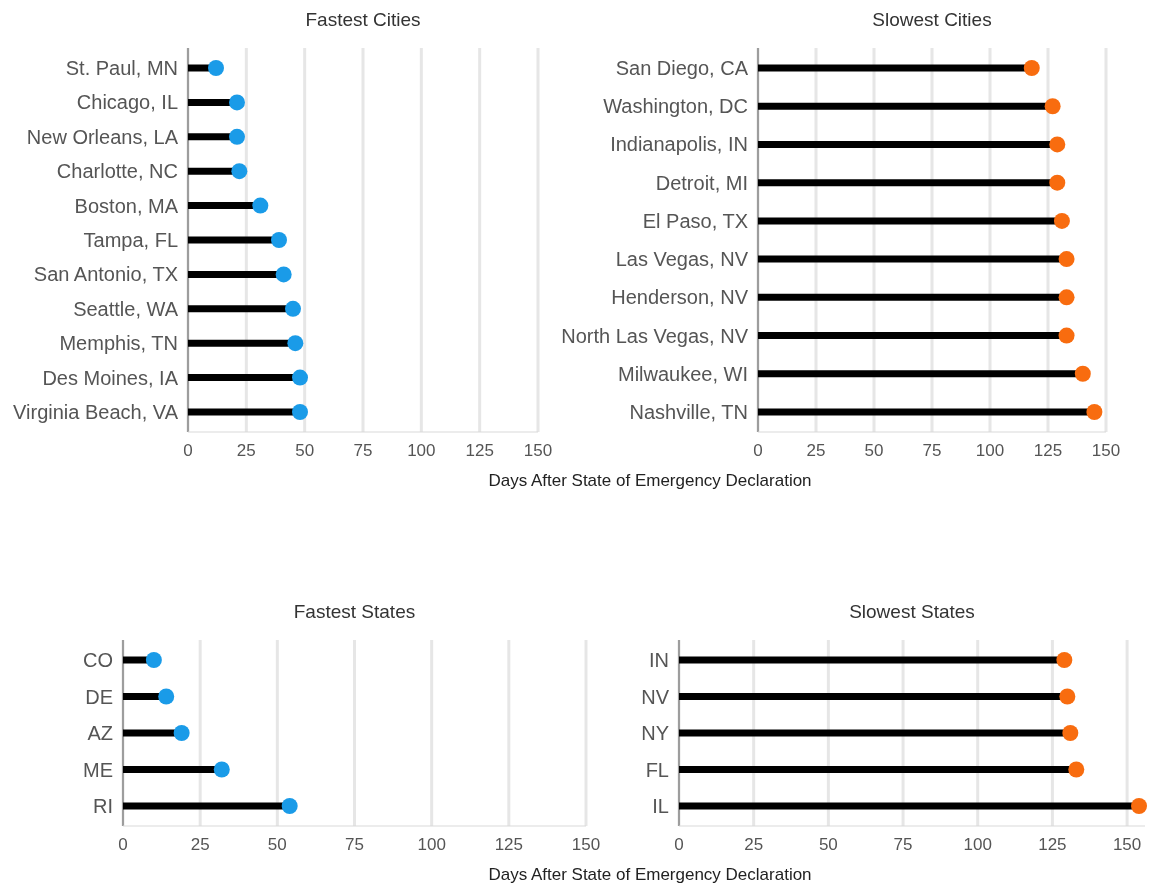 The image size is (1170, 892). What do you see at coordinates (659, 660) in the screenshot?
I see `y-tick-label: IN` at bounding box center [659, 660].